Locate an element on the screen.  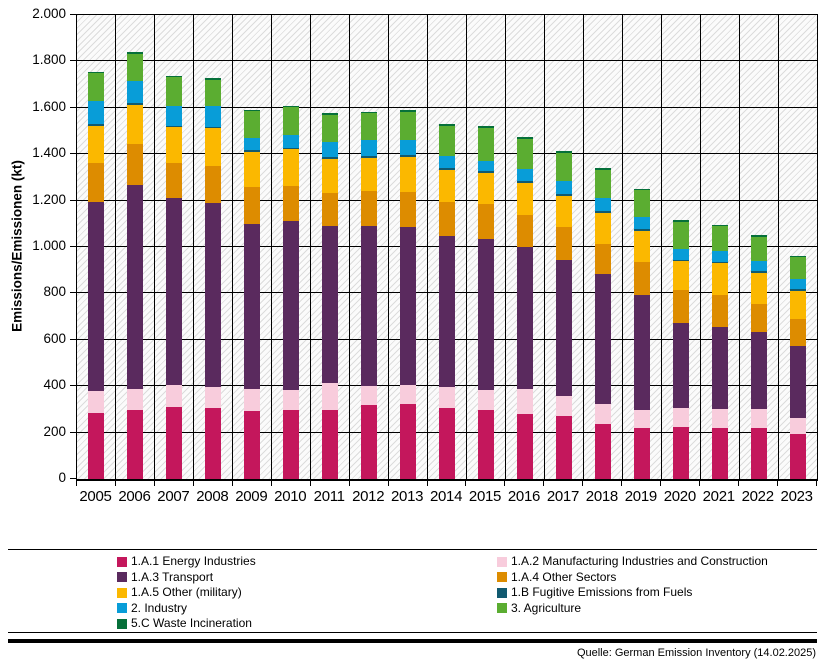
legend-label: 2. Industry is located at coordinates (159, 607).